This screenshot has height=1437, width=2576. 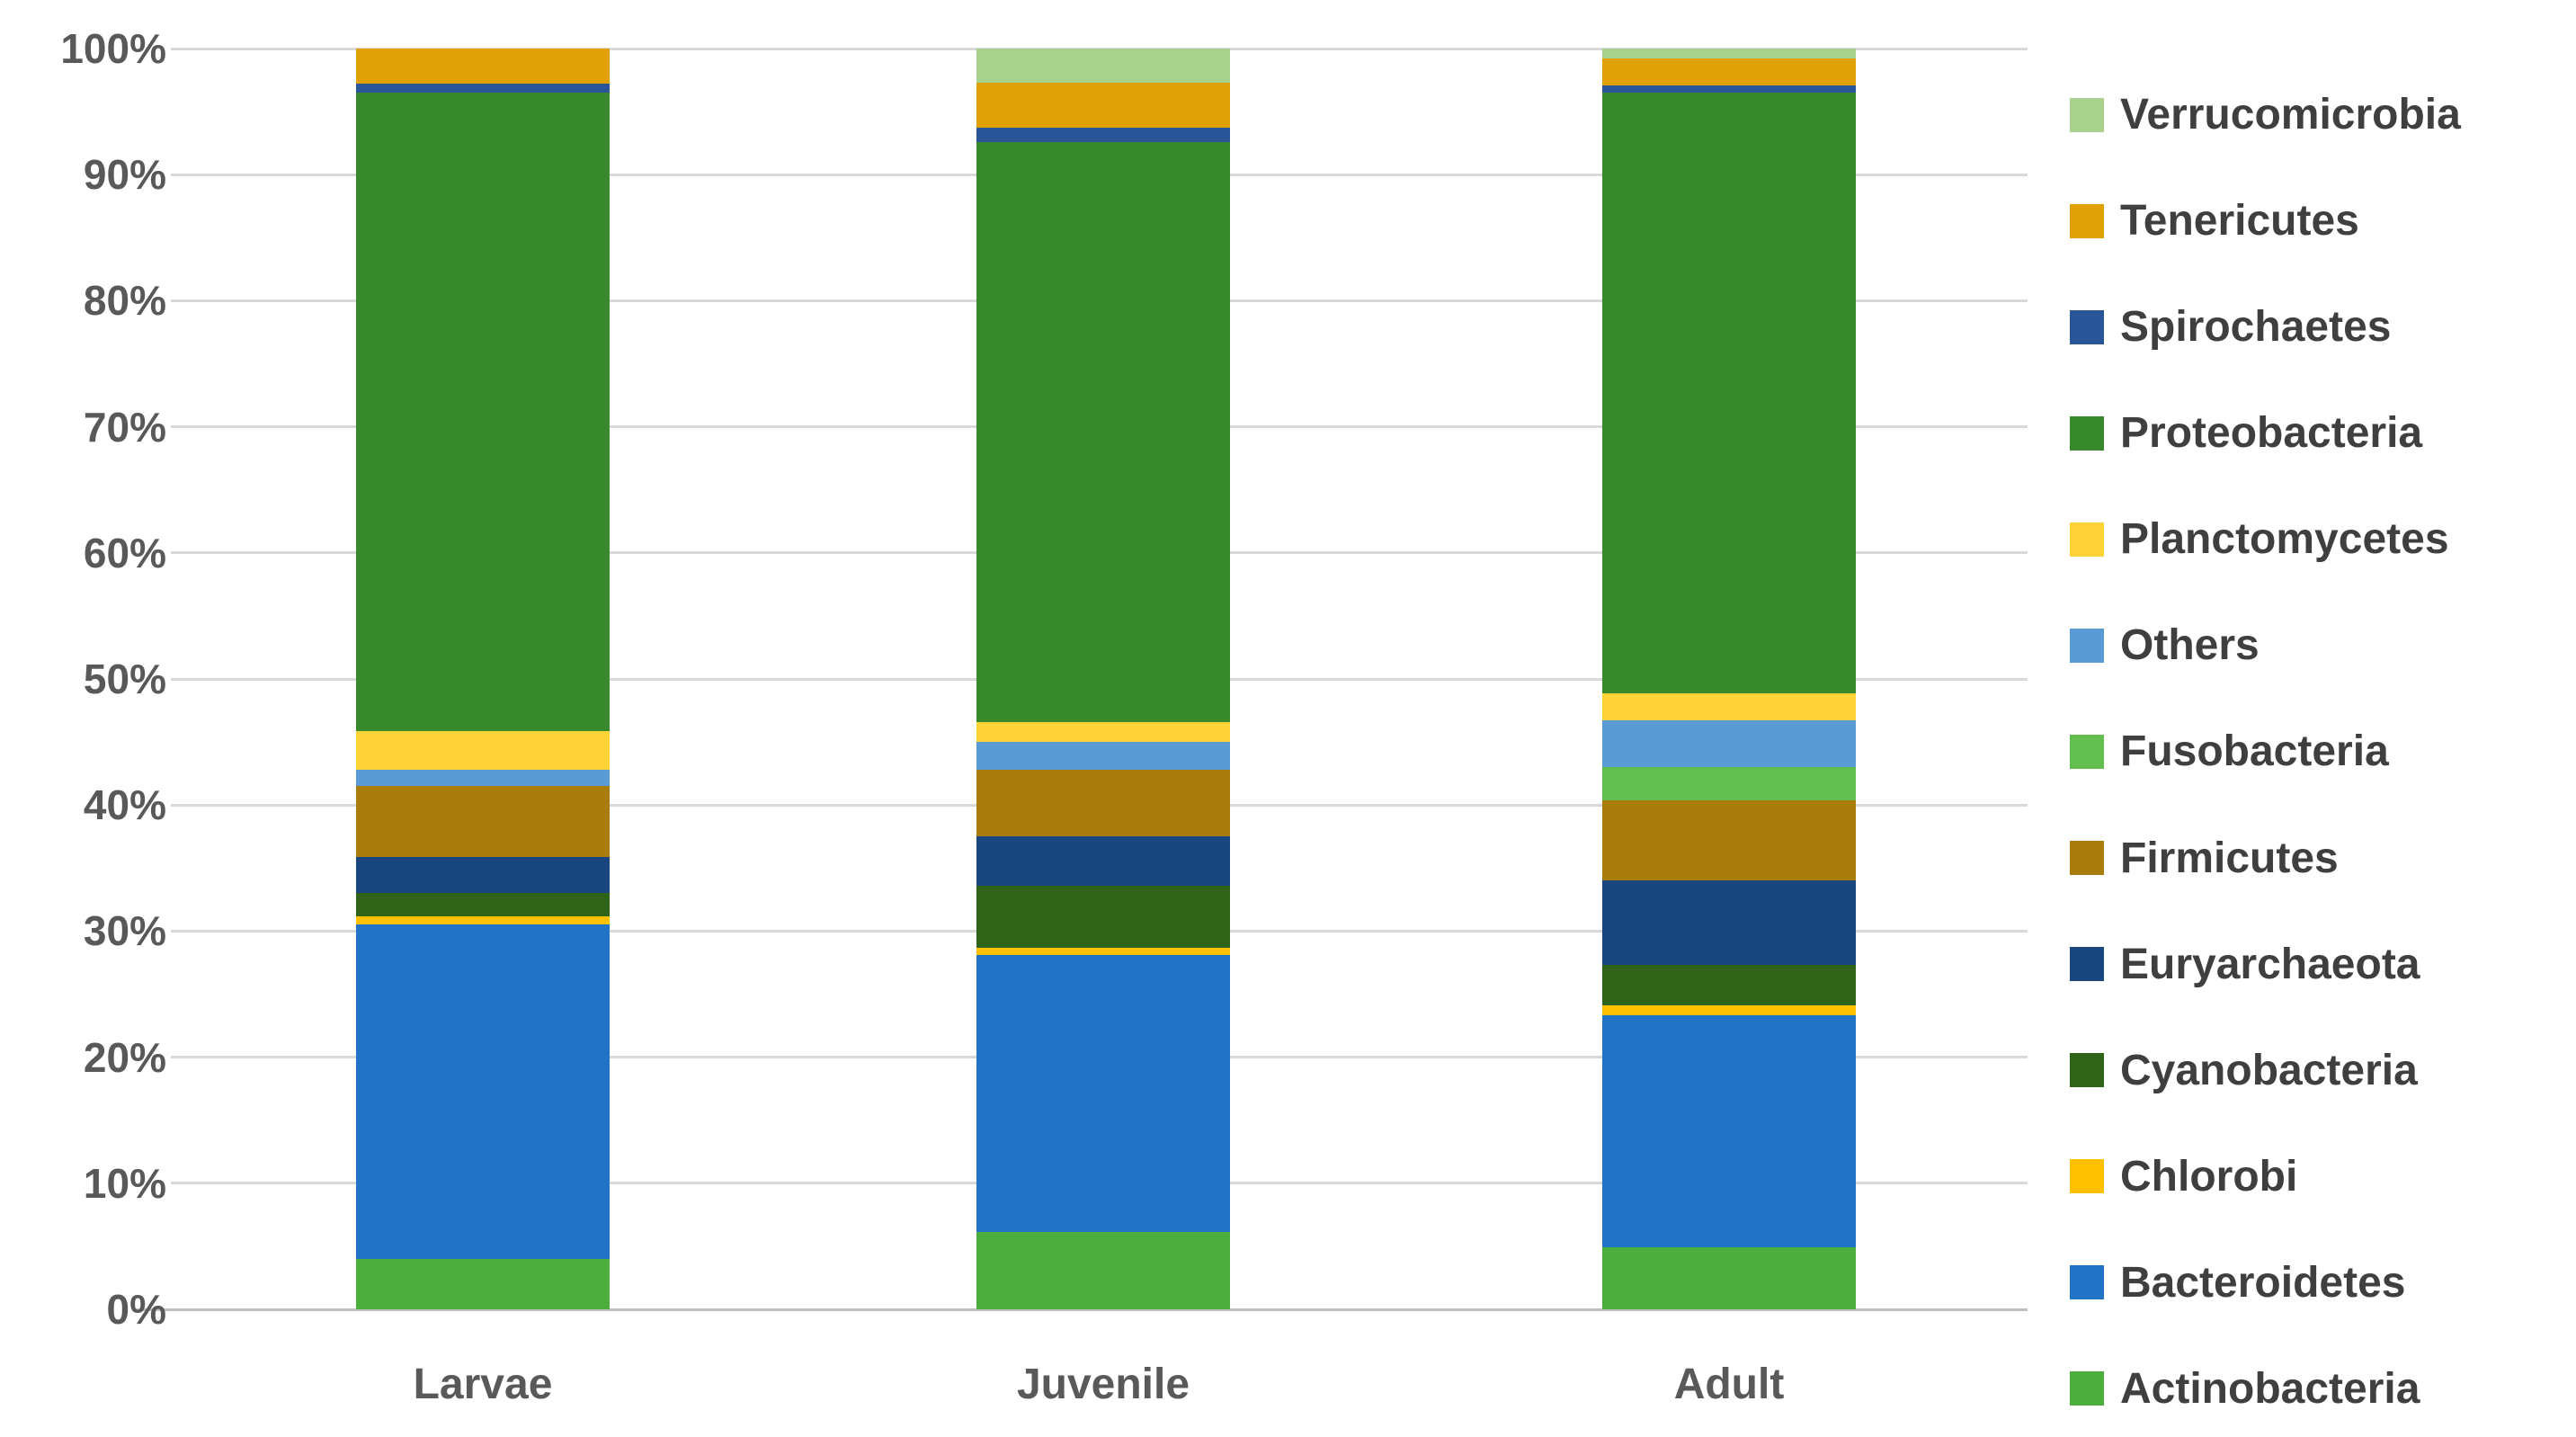 I want to click on legend-item-planctomycetes: Planctomycetes, so click(x=2266, y=539).